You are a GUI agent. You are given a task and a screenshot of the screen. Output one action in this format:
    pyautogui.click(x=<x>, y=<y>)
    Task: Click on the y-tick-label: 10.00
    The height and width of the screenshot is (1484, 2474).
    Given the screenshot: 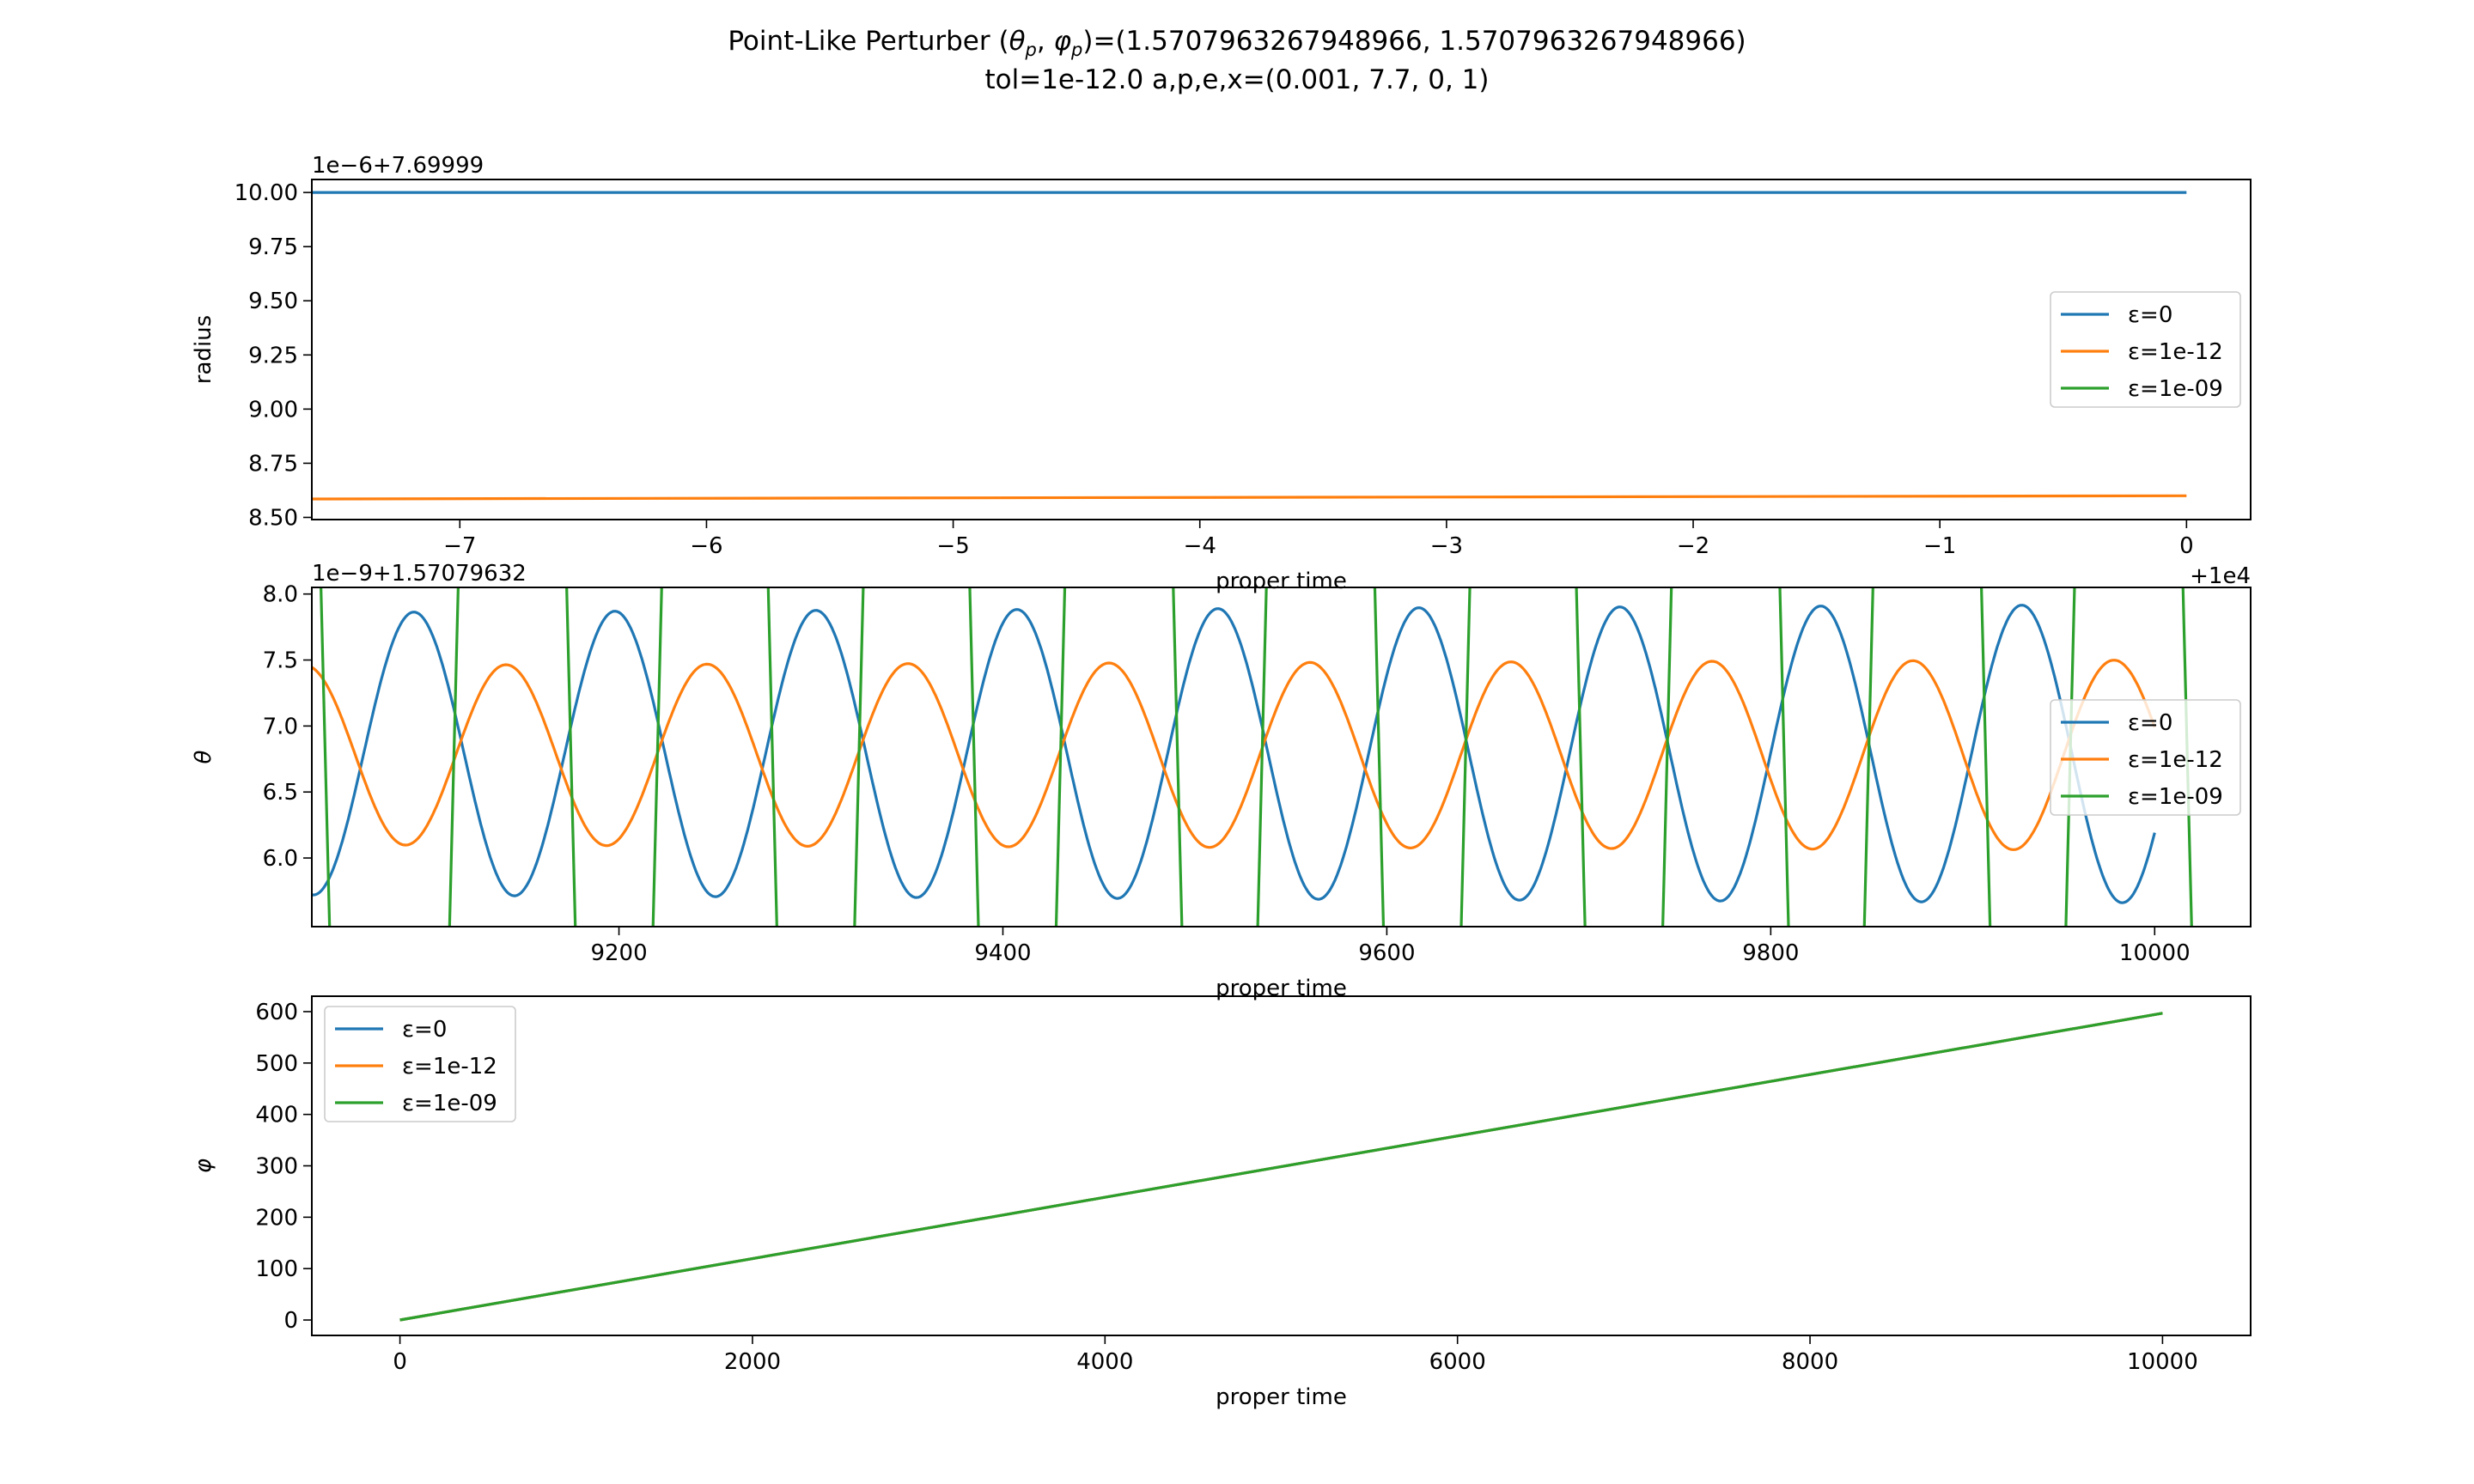 What is the action you would take?
    pyautogui.click(x=266, y=193)
    